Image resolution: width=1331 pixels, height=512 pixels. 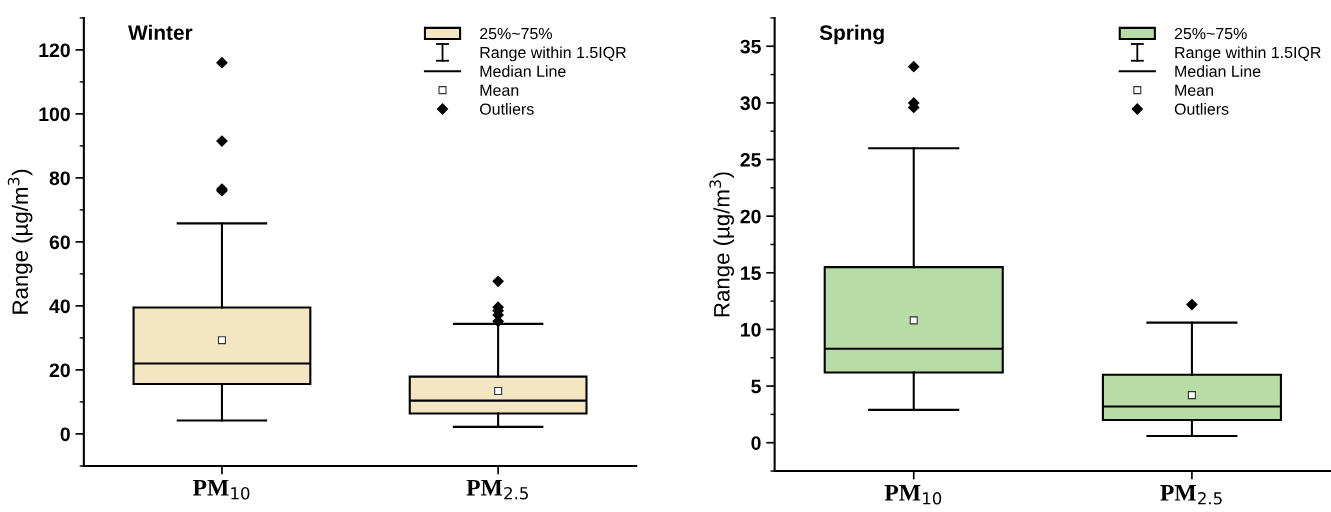 I want to click on y-tick-label: 25, so click(x=750, y=159).